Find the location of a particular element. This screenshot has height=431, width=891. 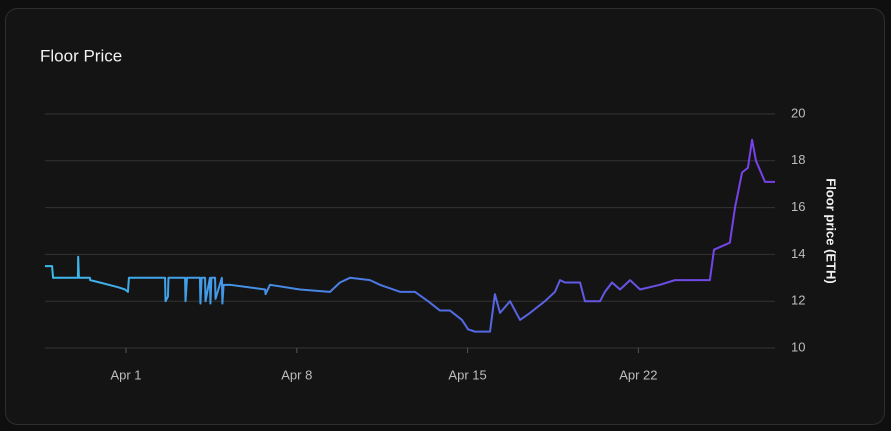

y-tick-label: 10 is located at coordinates (798, 346).